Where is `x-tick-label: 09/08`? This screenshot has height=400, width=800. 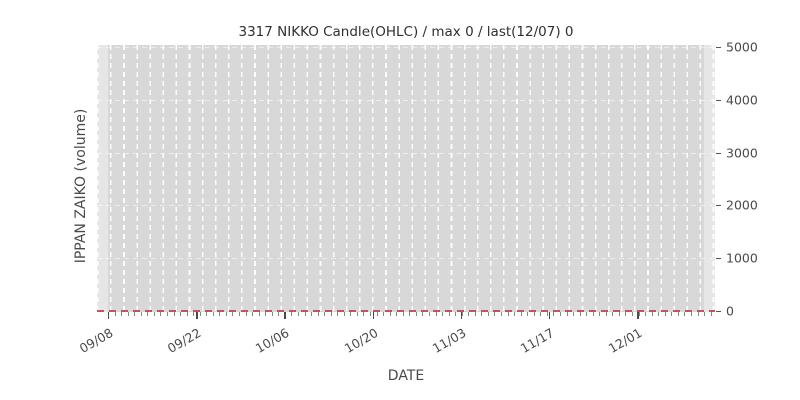
x-tick-label: 09/08 is located at coordinates (96, 341).